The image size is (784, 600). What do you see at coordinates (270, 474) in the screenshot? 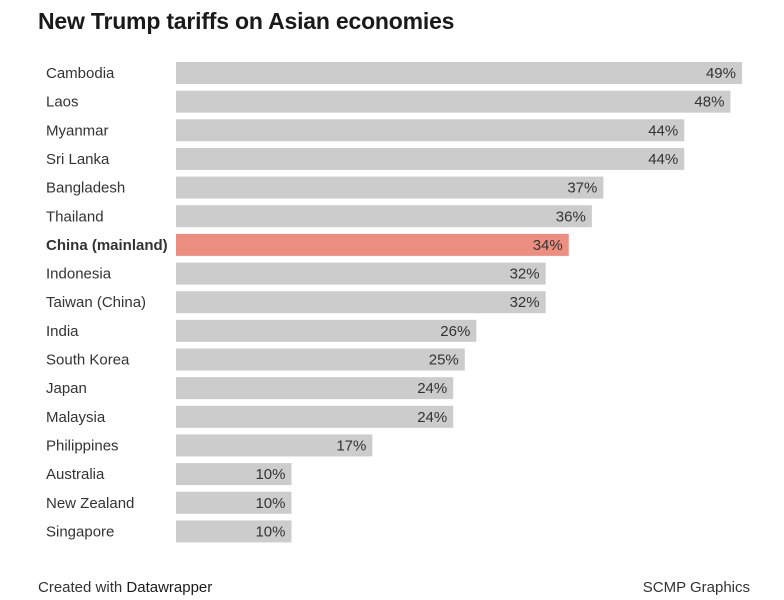
I see `value-label-australia: 10%` at bounding box center [270, 474].